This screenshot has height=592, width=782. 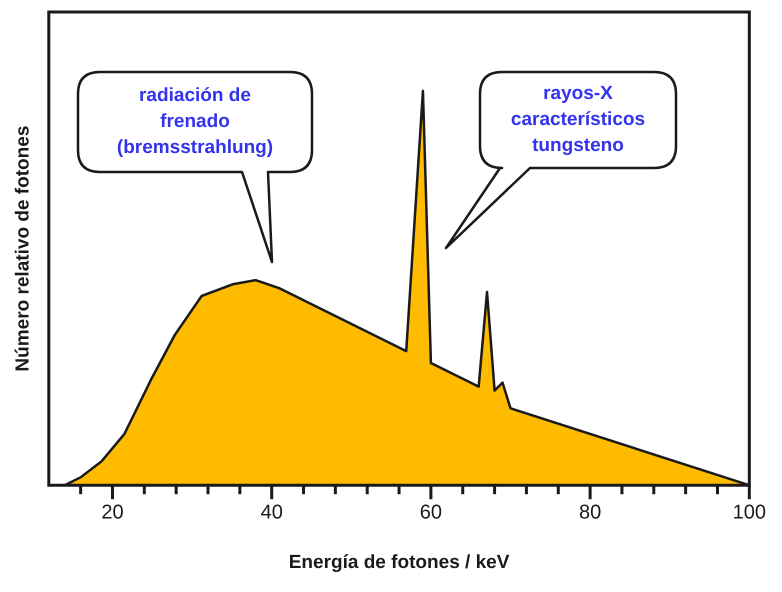 What do you see at coordinates (23, 249) in the screenshot?
I see `y-axis-title: Número relativo de fotones` at bounding box center [23, 249].